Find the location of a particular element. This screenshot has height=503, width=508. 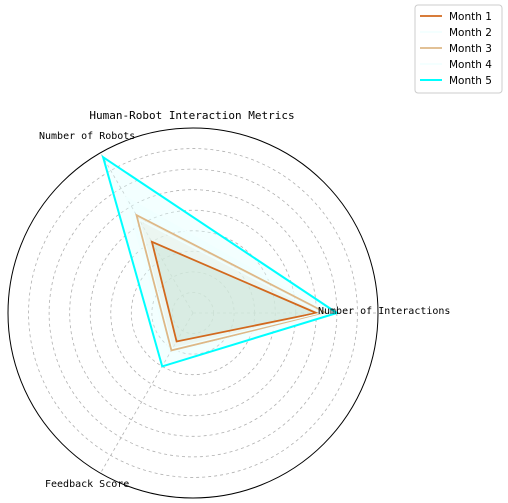

axis-label: Number of Interactions is located at coordinates (384, 311).